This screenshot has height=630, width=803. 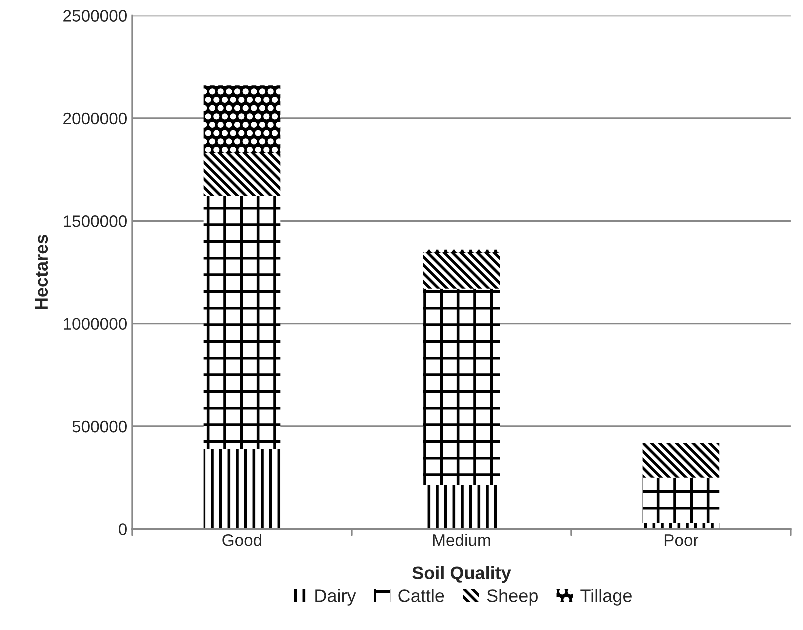 What do you see at coordinates (123, 530) in the screenshot?
I see `y-tick-label: 0` at bounding box center [123, 530].